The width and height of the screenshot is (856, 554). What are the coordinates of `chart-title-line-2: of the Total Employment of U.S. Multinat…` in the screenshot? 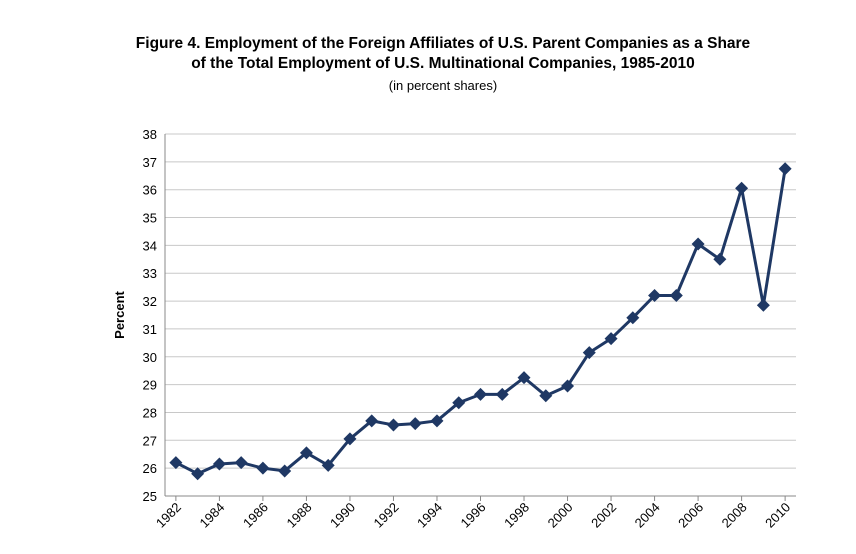 It's located at (443, 63).